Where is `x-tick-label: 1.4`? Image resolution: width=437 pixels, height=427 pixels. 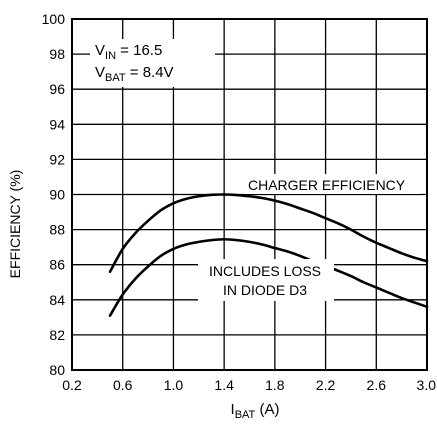 x-tick-label: 1.4 is located at coordinates (224, 385).